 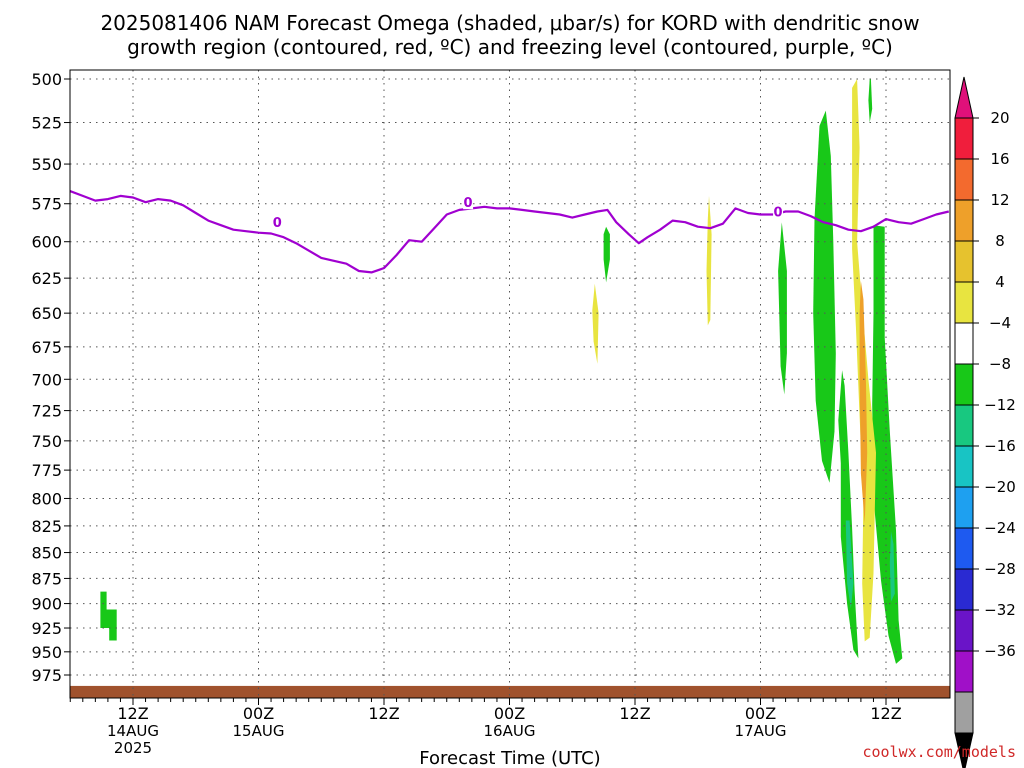 I want to click on y-tick-label: 500, so click(x=46, y=79).